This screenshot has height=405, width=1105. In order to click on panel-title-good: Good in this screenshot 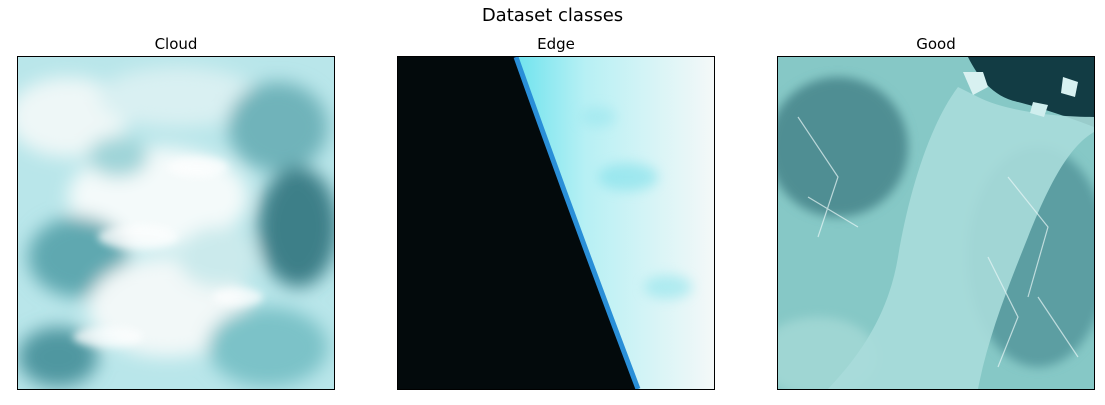, I will do `click(936, 44)`.